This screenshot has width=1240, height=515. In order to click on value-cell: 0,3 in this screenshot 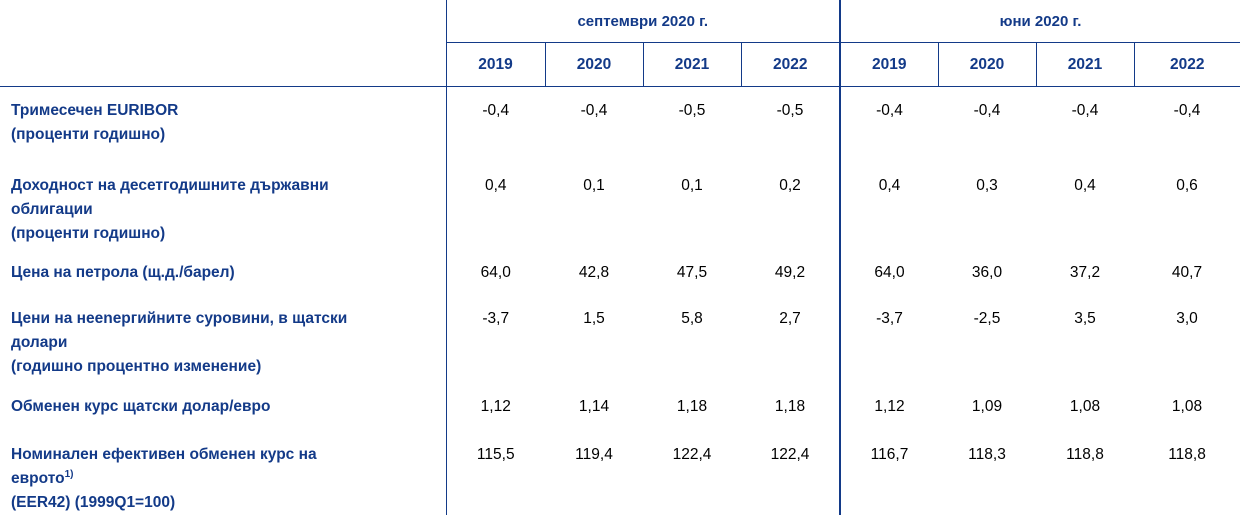, I will do `click(987, 185)`.